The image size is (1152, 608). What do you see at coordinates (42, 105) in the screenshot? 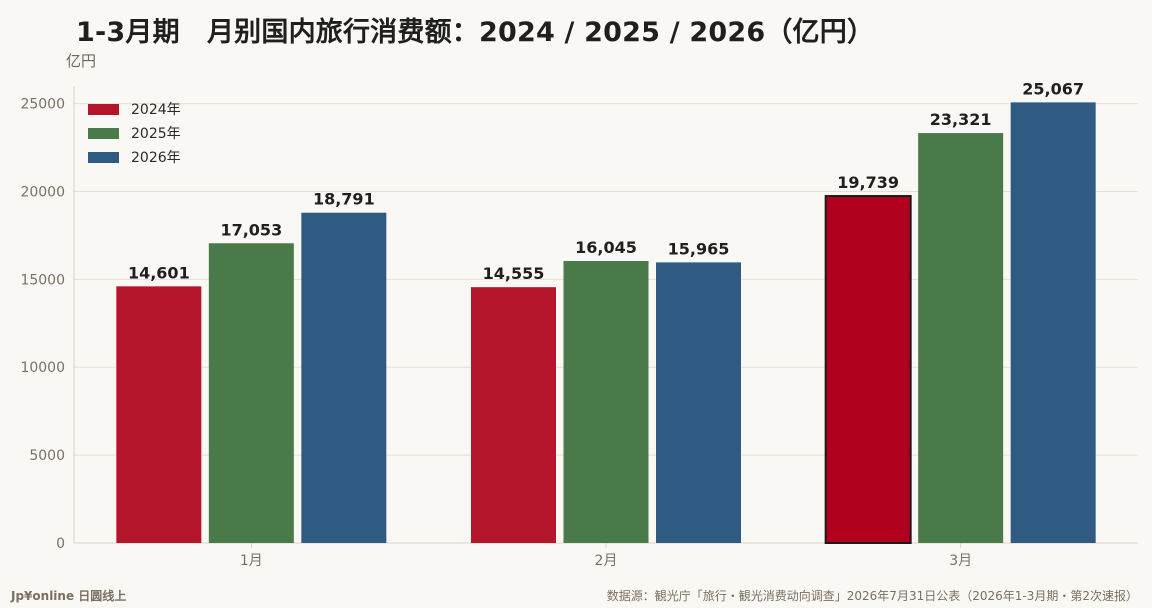
I see `y-tick-label: 25000` at bounding box center [42, 105].